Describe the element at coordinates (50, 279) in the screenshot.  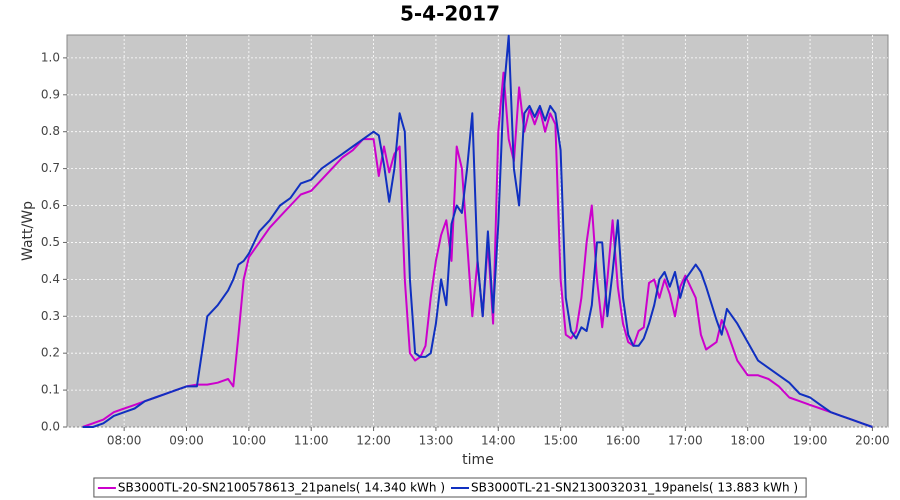
I see `y-tick-label: 0.4` at that location.